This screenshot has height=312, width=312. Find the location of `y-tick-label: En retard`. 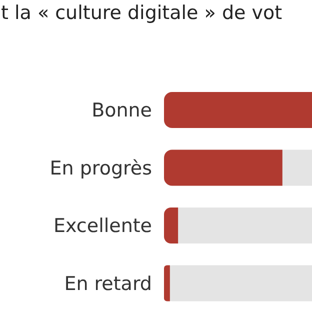

y-tick-label: En retard is located at coordinates (108, 283).